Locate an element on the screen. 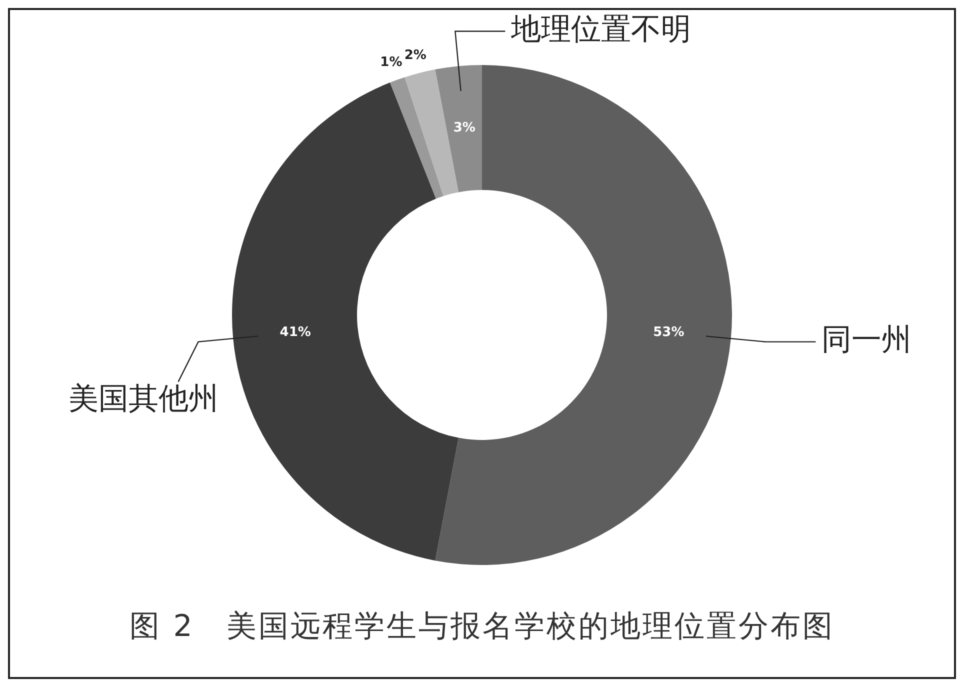  text: 图 2 美国远程学生与报名学校的地理位置分布图 is located at coordinates (482, 627).